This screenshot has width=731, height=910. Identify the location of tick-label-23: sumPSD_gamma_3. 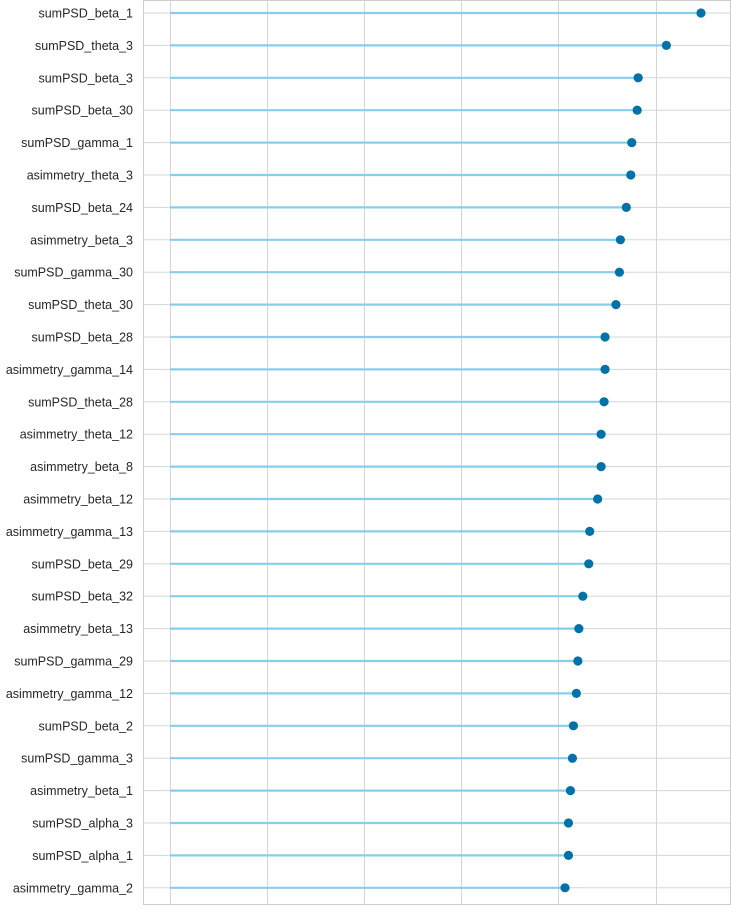
(77, 759).